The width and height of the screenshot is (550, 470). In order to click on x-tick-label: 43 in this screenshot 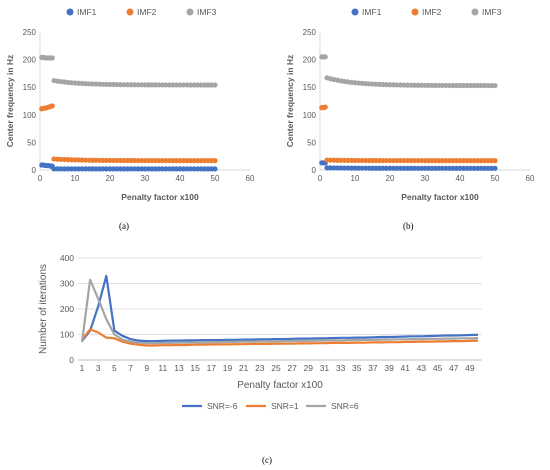, I will do `click(422, 368)`.